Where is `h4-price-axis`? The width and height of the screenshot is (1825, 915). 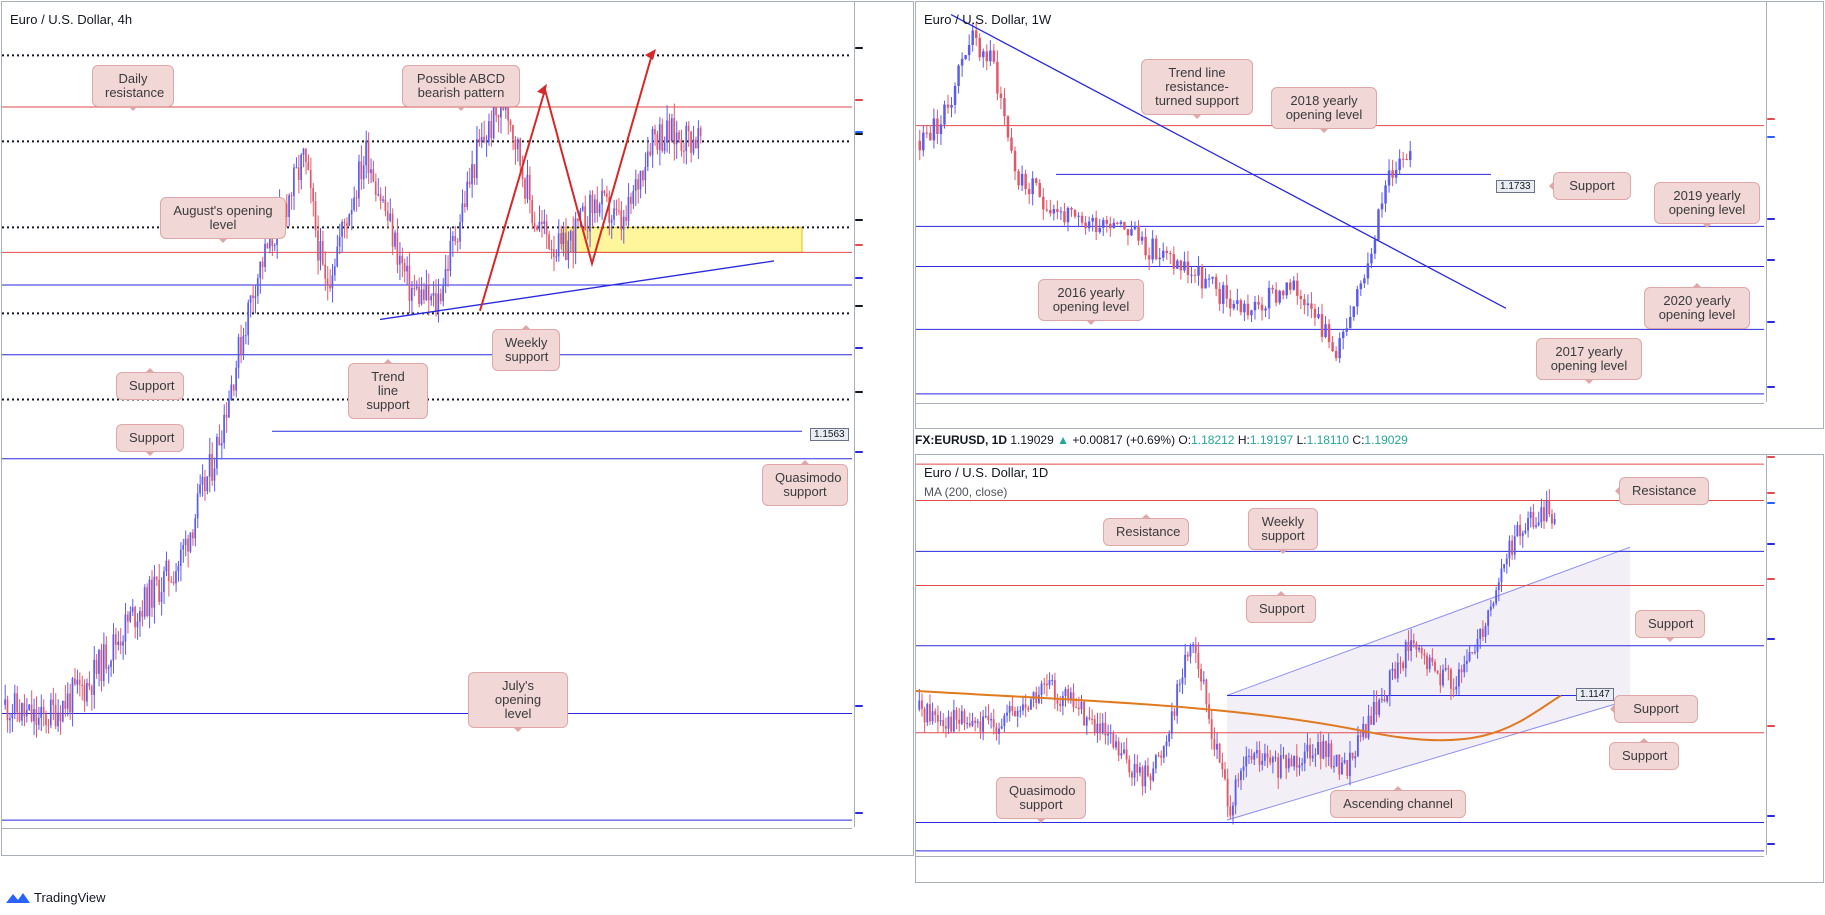
h4-price-axis is located at coordinates (884, 414).